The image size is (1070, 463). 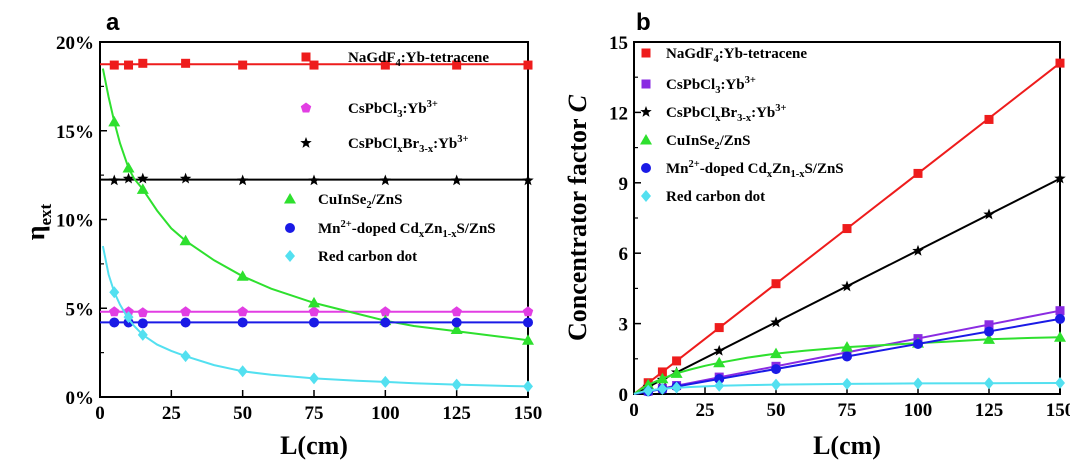 What do you see at coordinates (75, 221) in the screenshot?
I see `y-tick-label: 10%` at bounding box center [75, 221].